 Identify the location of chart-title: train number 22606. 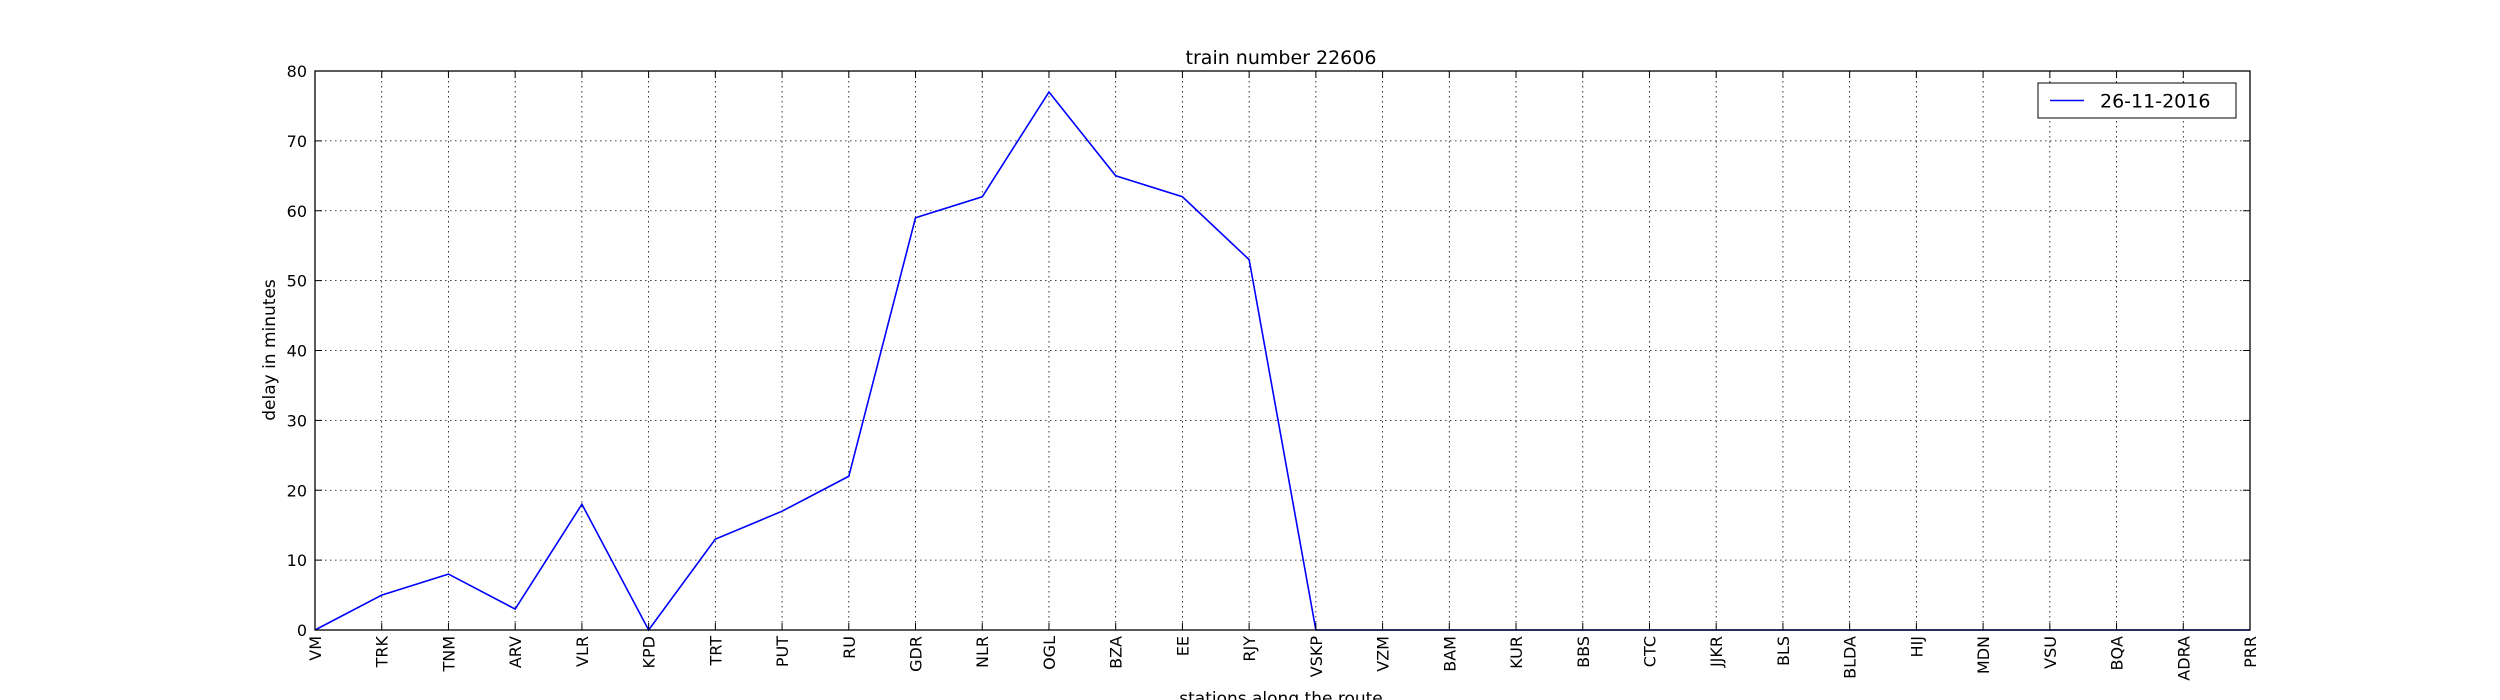
(1281, 58).